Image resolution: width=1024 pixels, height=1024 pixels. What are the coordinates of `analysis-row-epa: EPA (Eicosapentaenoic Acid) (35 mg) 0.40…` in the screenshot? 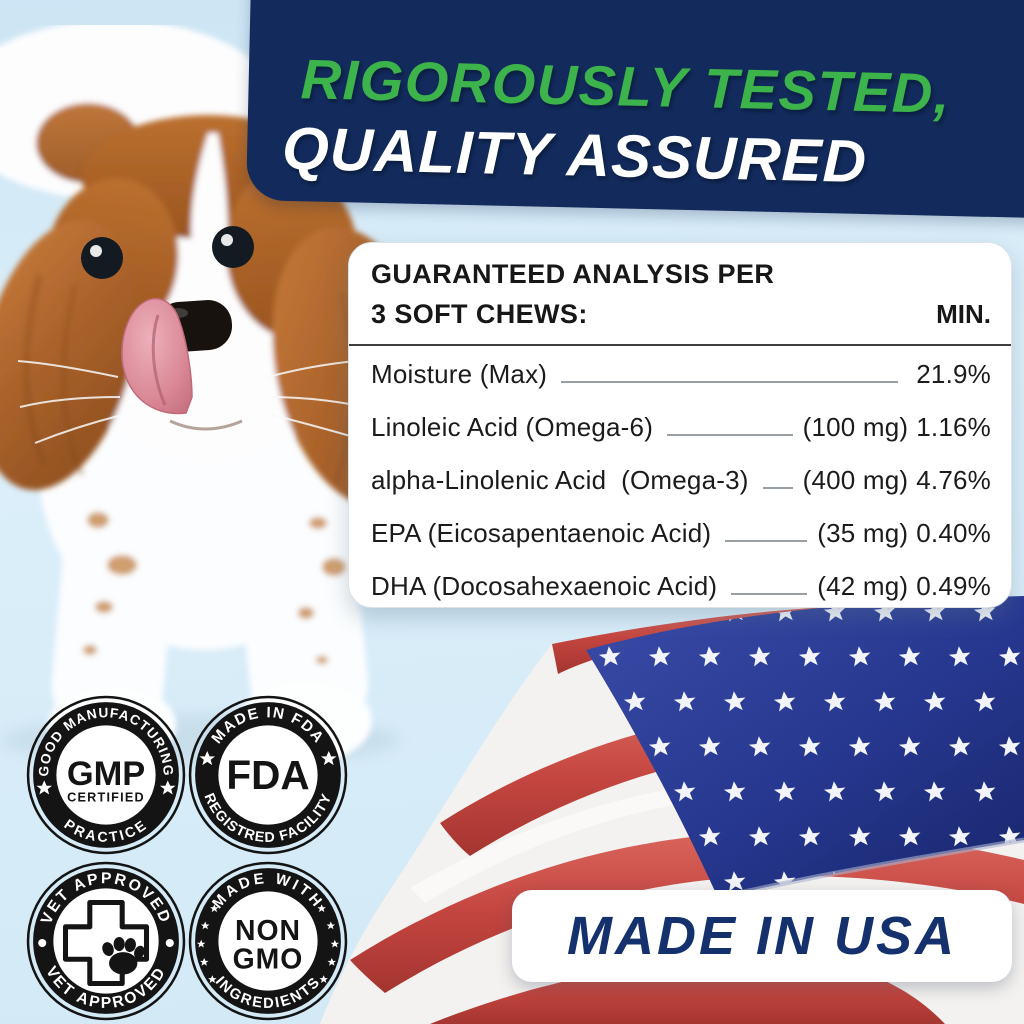 It's located at (681, 533).